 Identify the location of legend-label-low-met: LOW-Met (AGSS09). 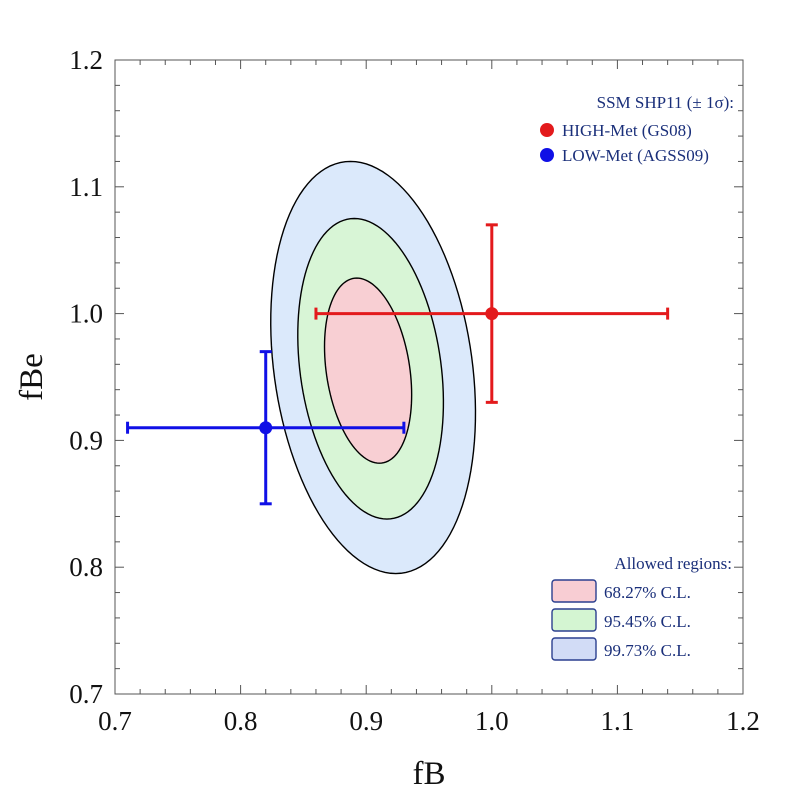
(635, 155).